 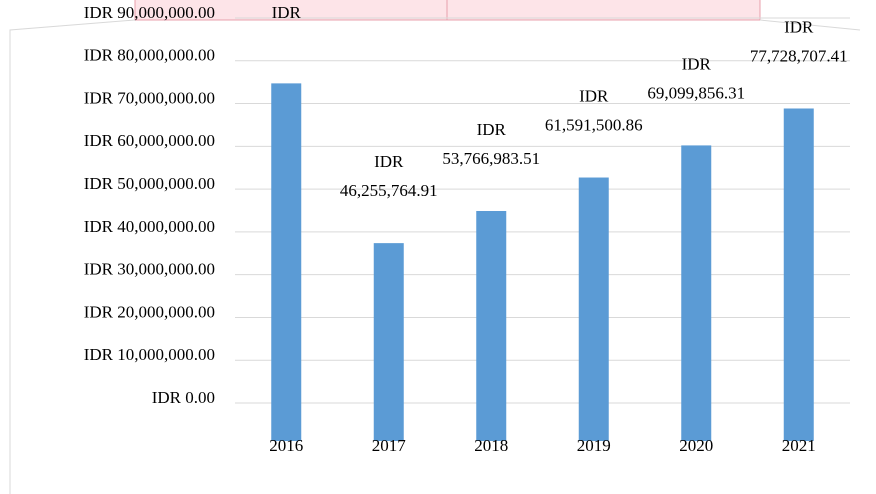 I want to click on x-tick-label: 2020, so click(x=696, y=445).